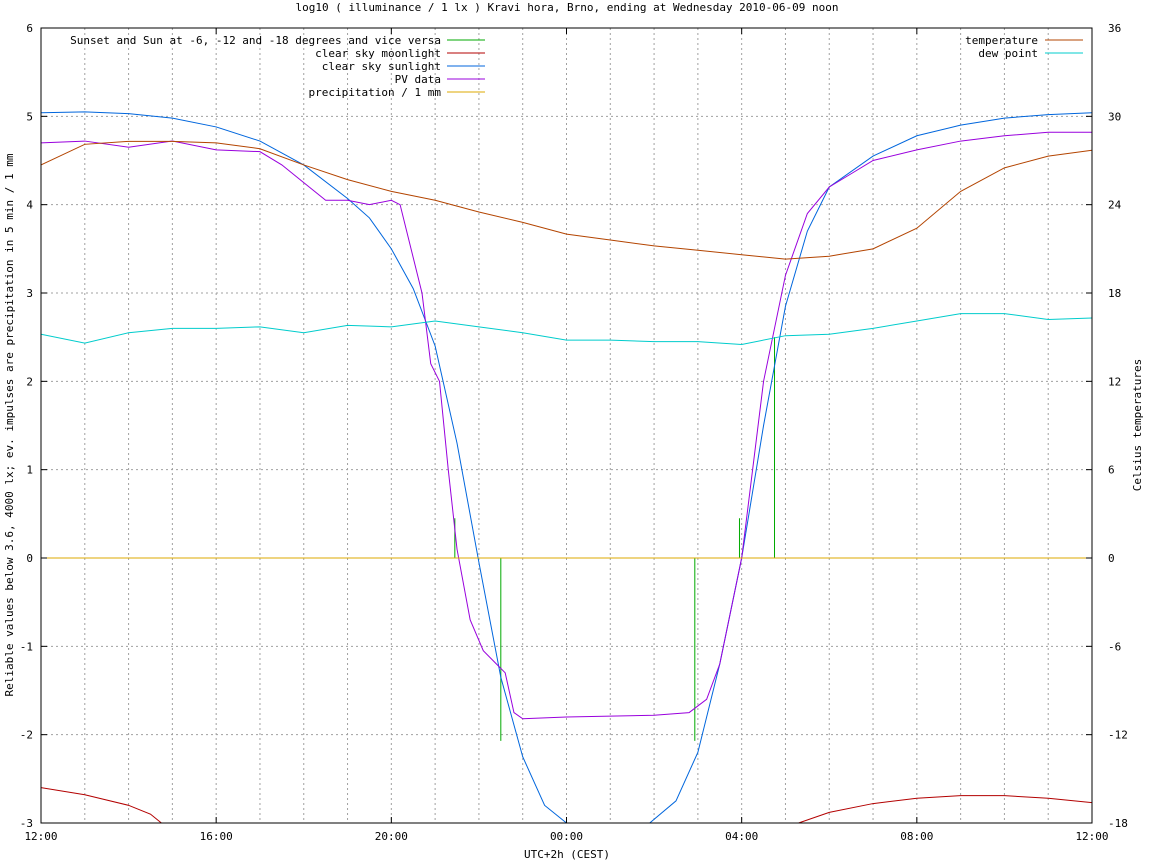 The height and width of the screenshot is (863, 1151). I want to click on x-tick-label: 20:00, so click(391, 836).